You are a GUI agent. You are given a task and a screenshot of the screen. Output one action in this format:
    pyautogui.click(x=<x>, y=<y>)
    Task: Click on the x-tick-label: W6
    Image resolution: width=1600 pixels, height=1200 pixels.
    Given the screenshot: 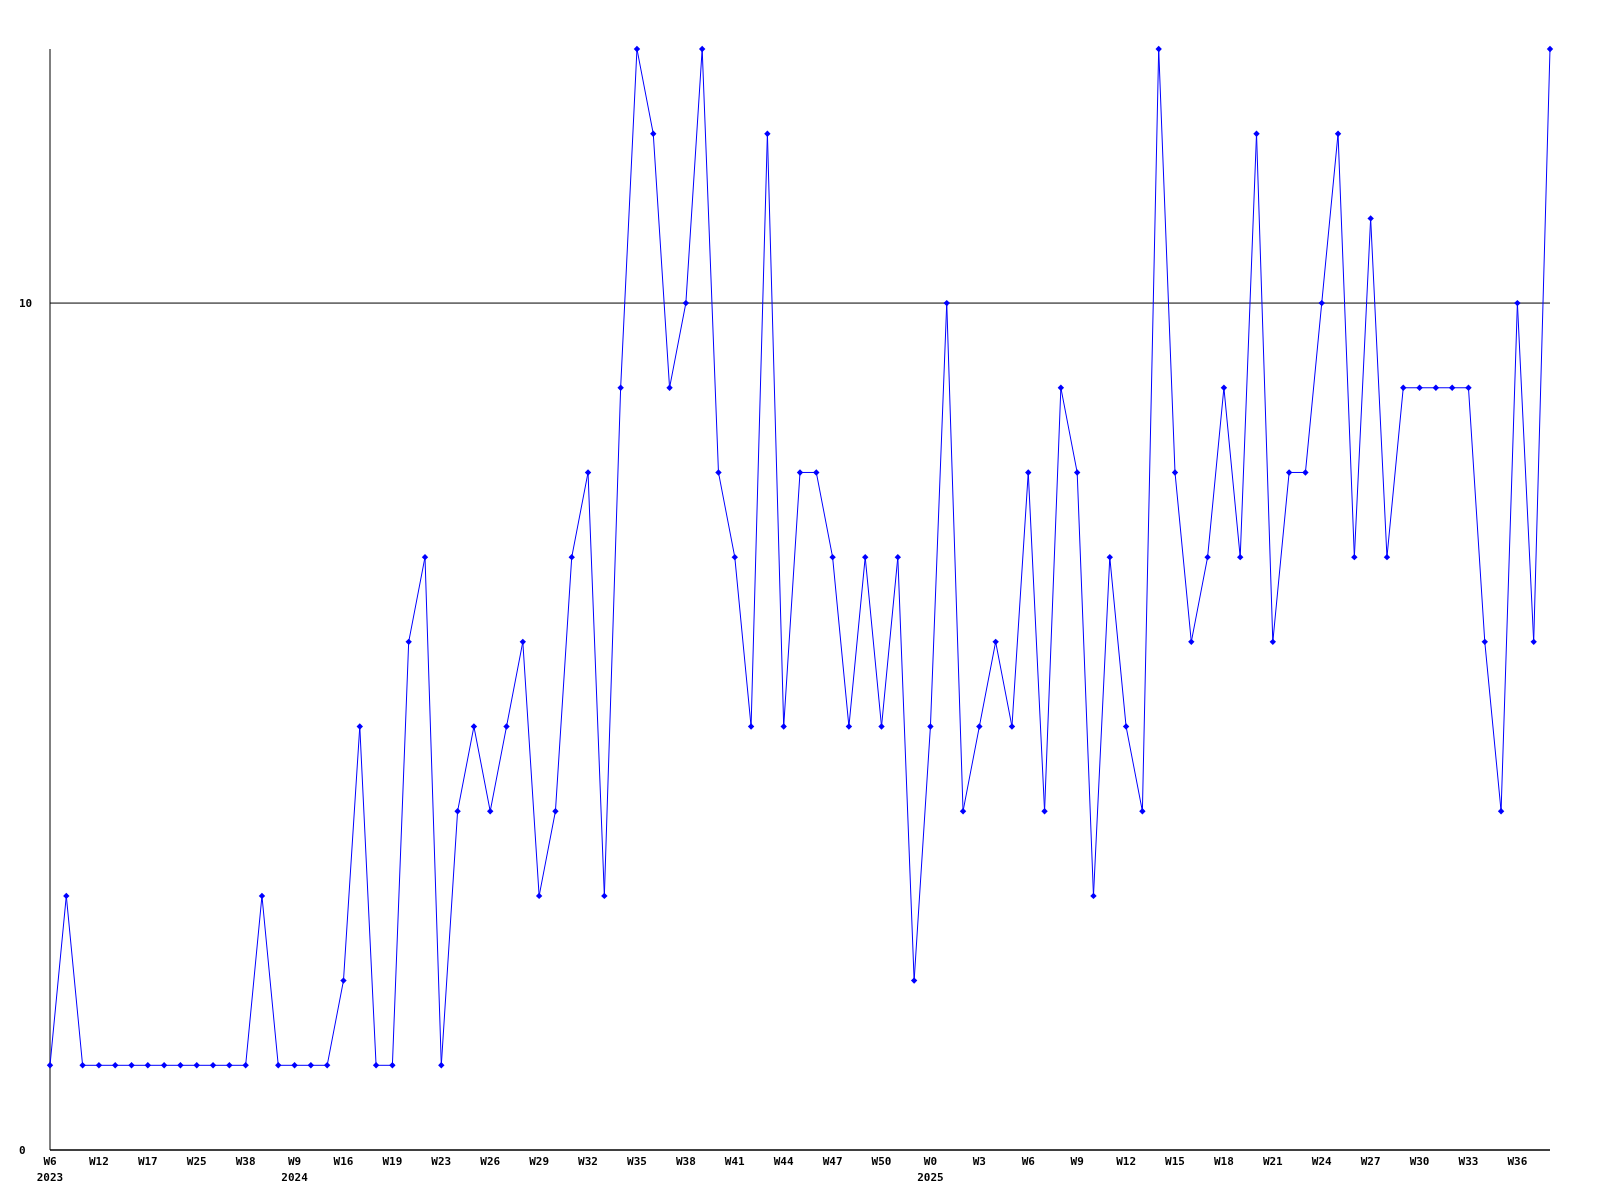 What is the action you would take?
    pyautogui.click(x=1028, y=1161)
    